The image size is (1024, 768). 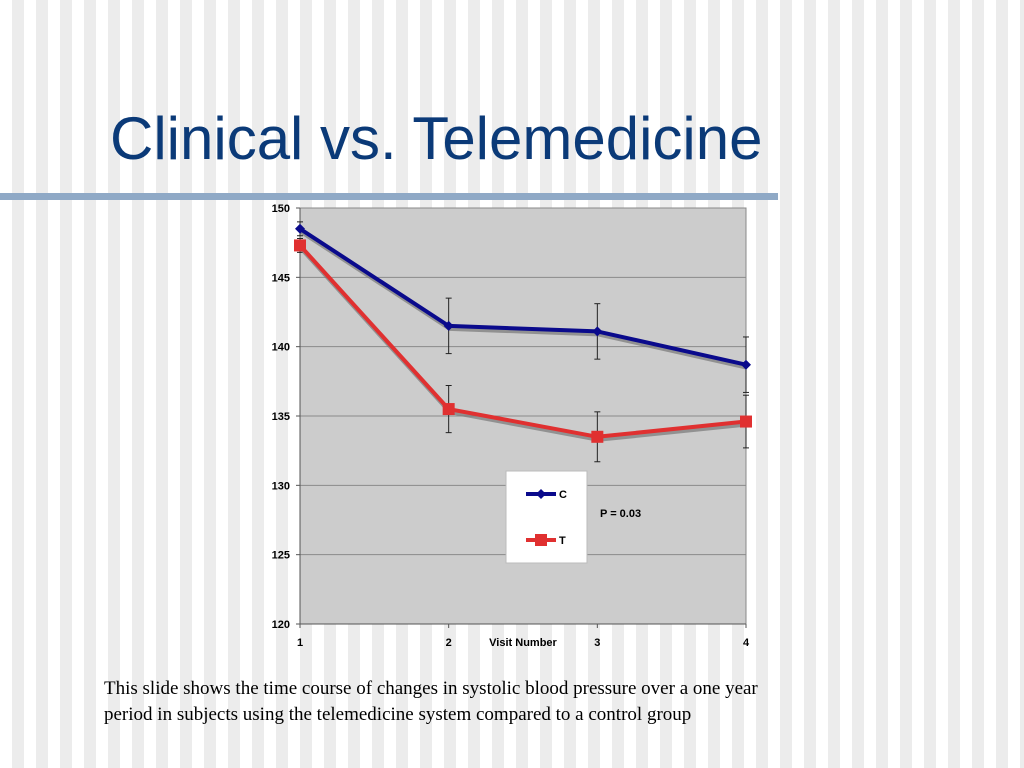 I want to click on x-tick-label: 1, so click(x=300, y=643).